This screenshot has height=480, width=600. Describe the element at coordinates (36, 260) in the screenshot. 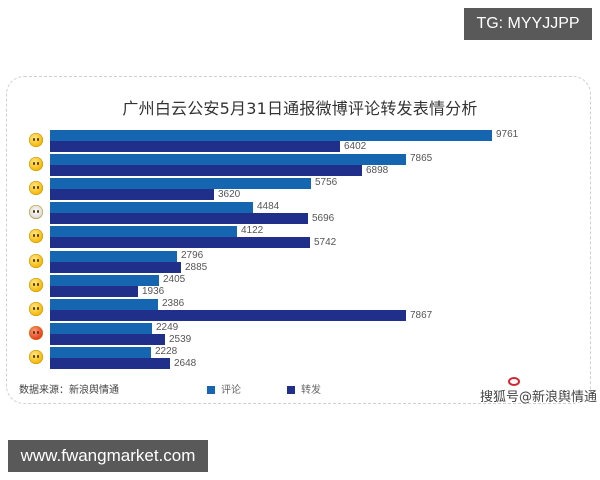

I see `emoji-face-palm-thinking-icon` at that location.